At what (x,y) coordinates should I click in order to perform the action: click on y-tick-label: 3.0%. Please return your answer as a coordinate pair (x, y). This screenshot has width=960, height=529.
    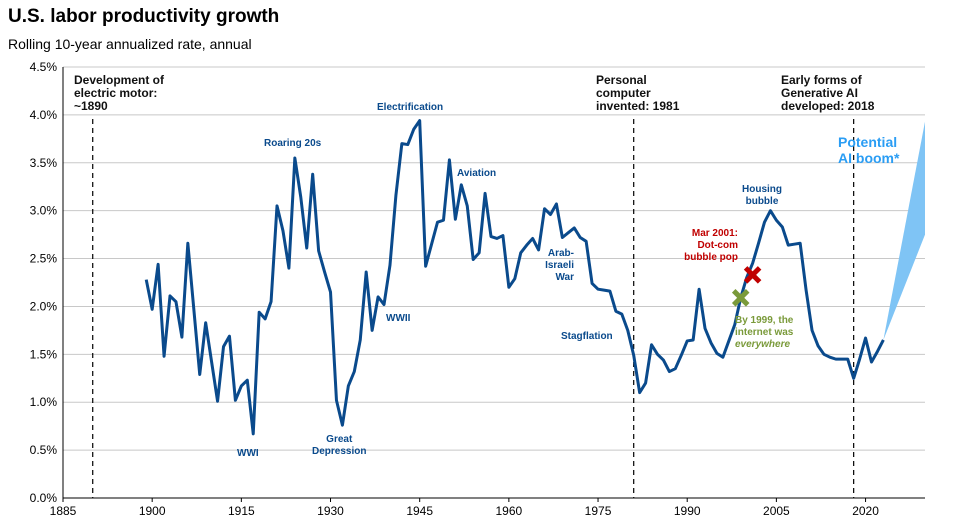
    Looking at the image, I should click on (44, 211).